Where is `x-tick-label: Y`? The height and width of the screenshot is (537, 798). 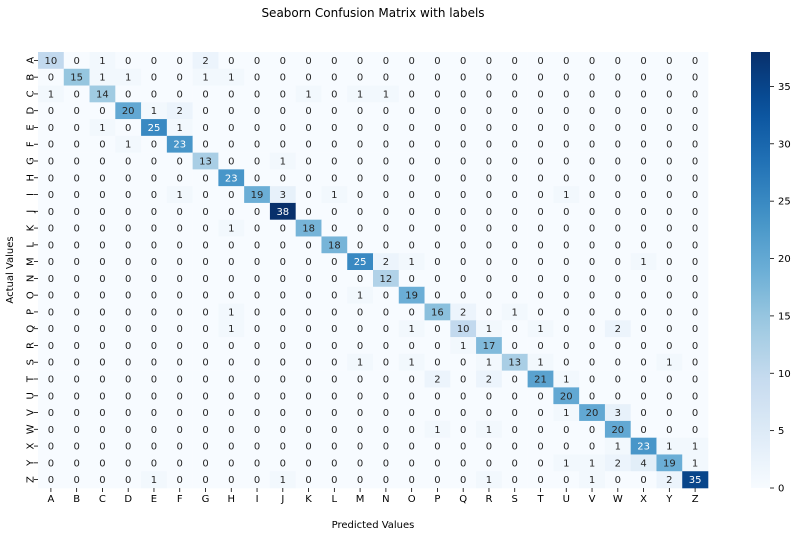 x-tick-label: Y is located at coordinates (669, 499).